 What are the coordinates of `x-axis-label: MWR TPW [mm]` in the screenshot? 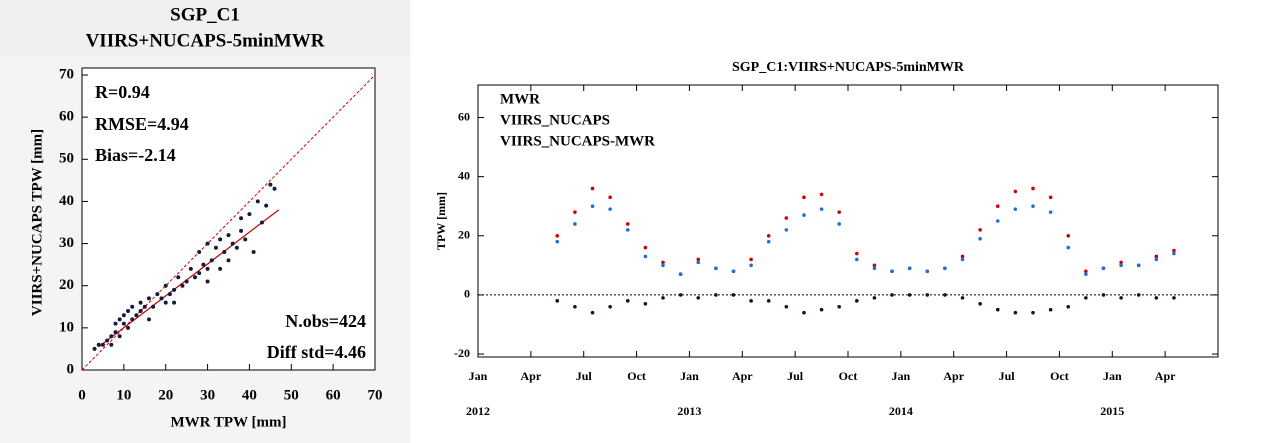 It's located at (228, 422).